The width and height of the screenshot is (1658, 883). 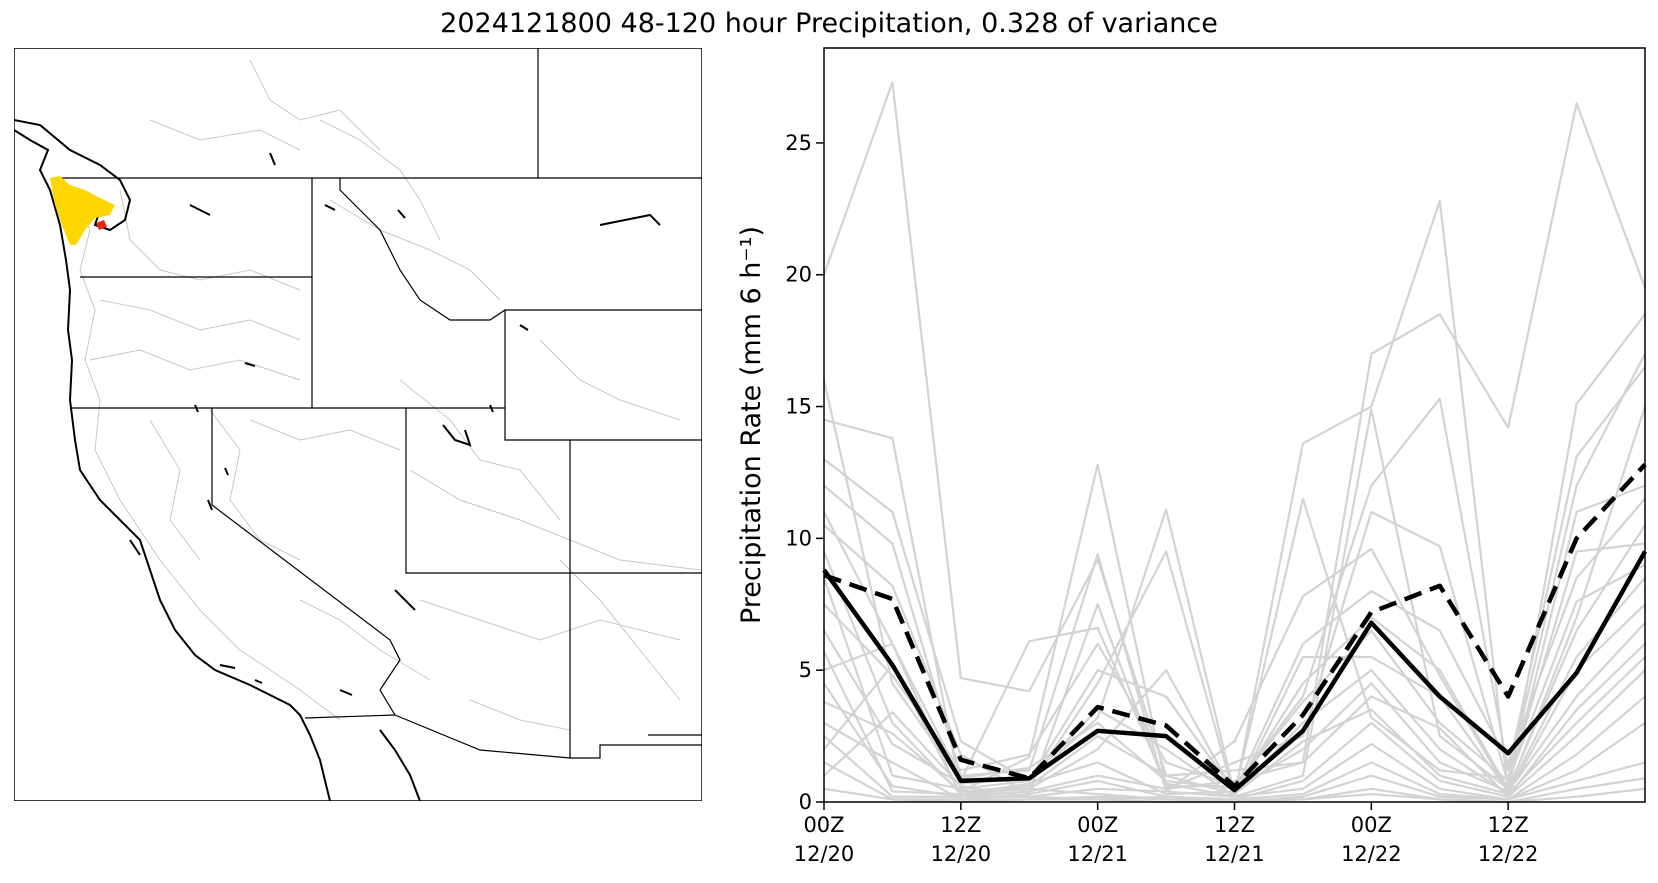 What do you see at coordinates (798, 407) in the screenshot?
I see `y-tick-label: 15` at bounding box center [798, 407].